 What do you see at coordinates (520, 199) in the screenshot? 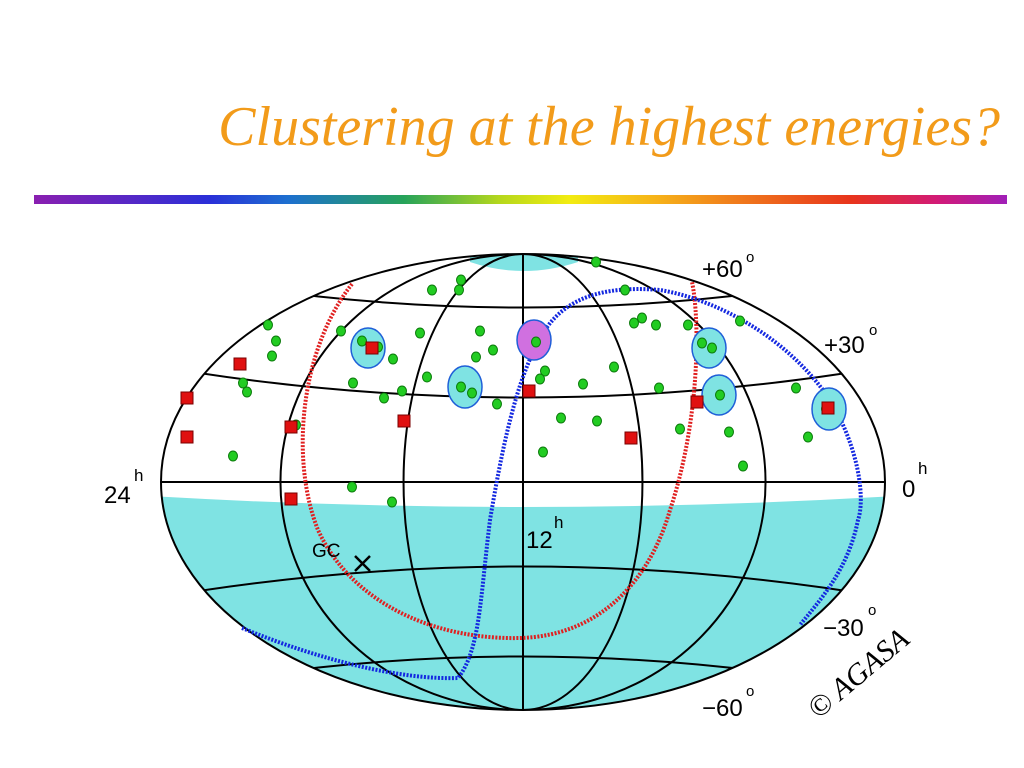
I see `rainbow-divider` at bounding box center [520, 199].